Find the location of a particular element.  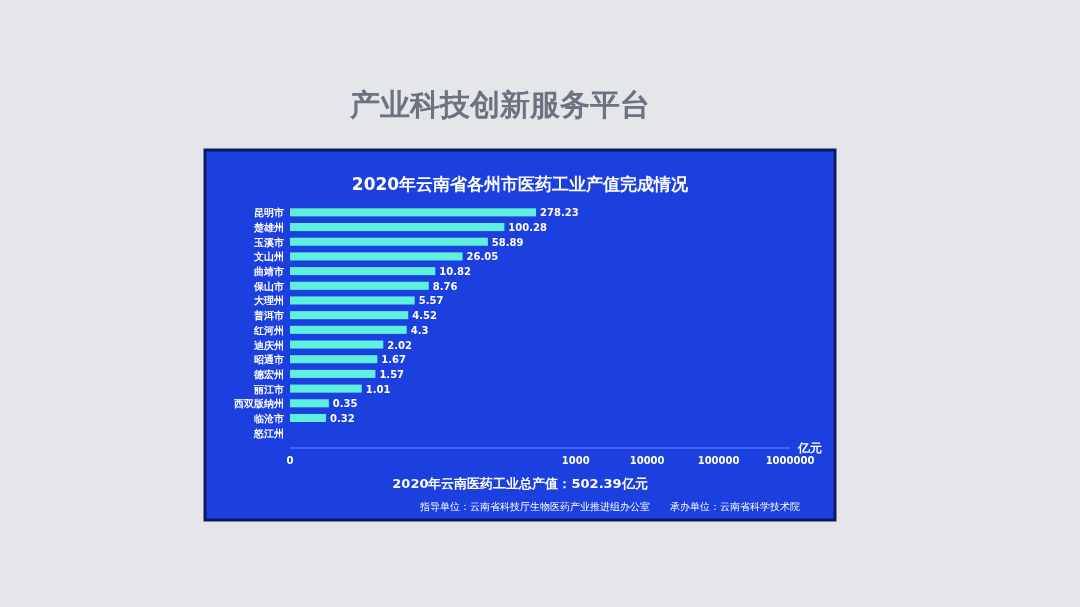

data-label: 1.57 is located at coordinates (392, 374).